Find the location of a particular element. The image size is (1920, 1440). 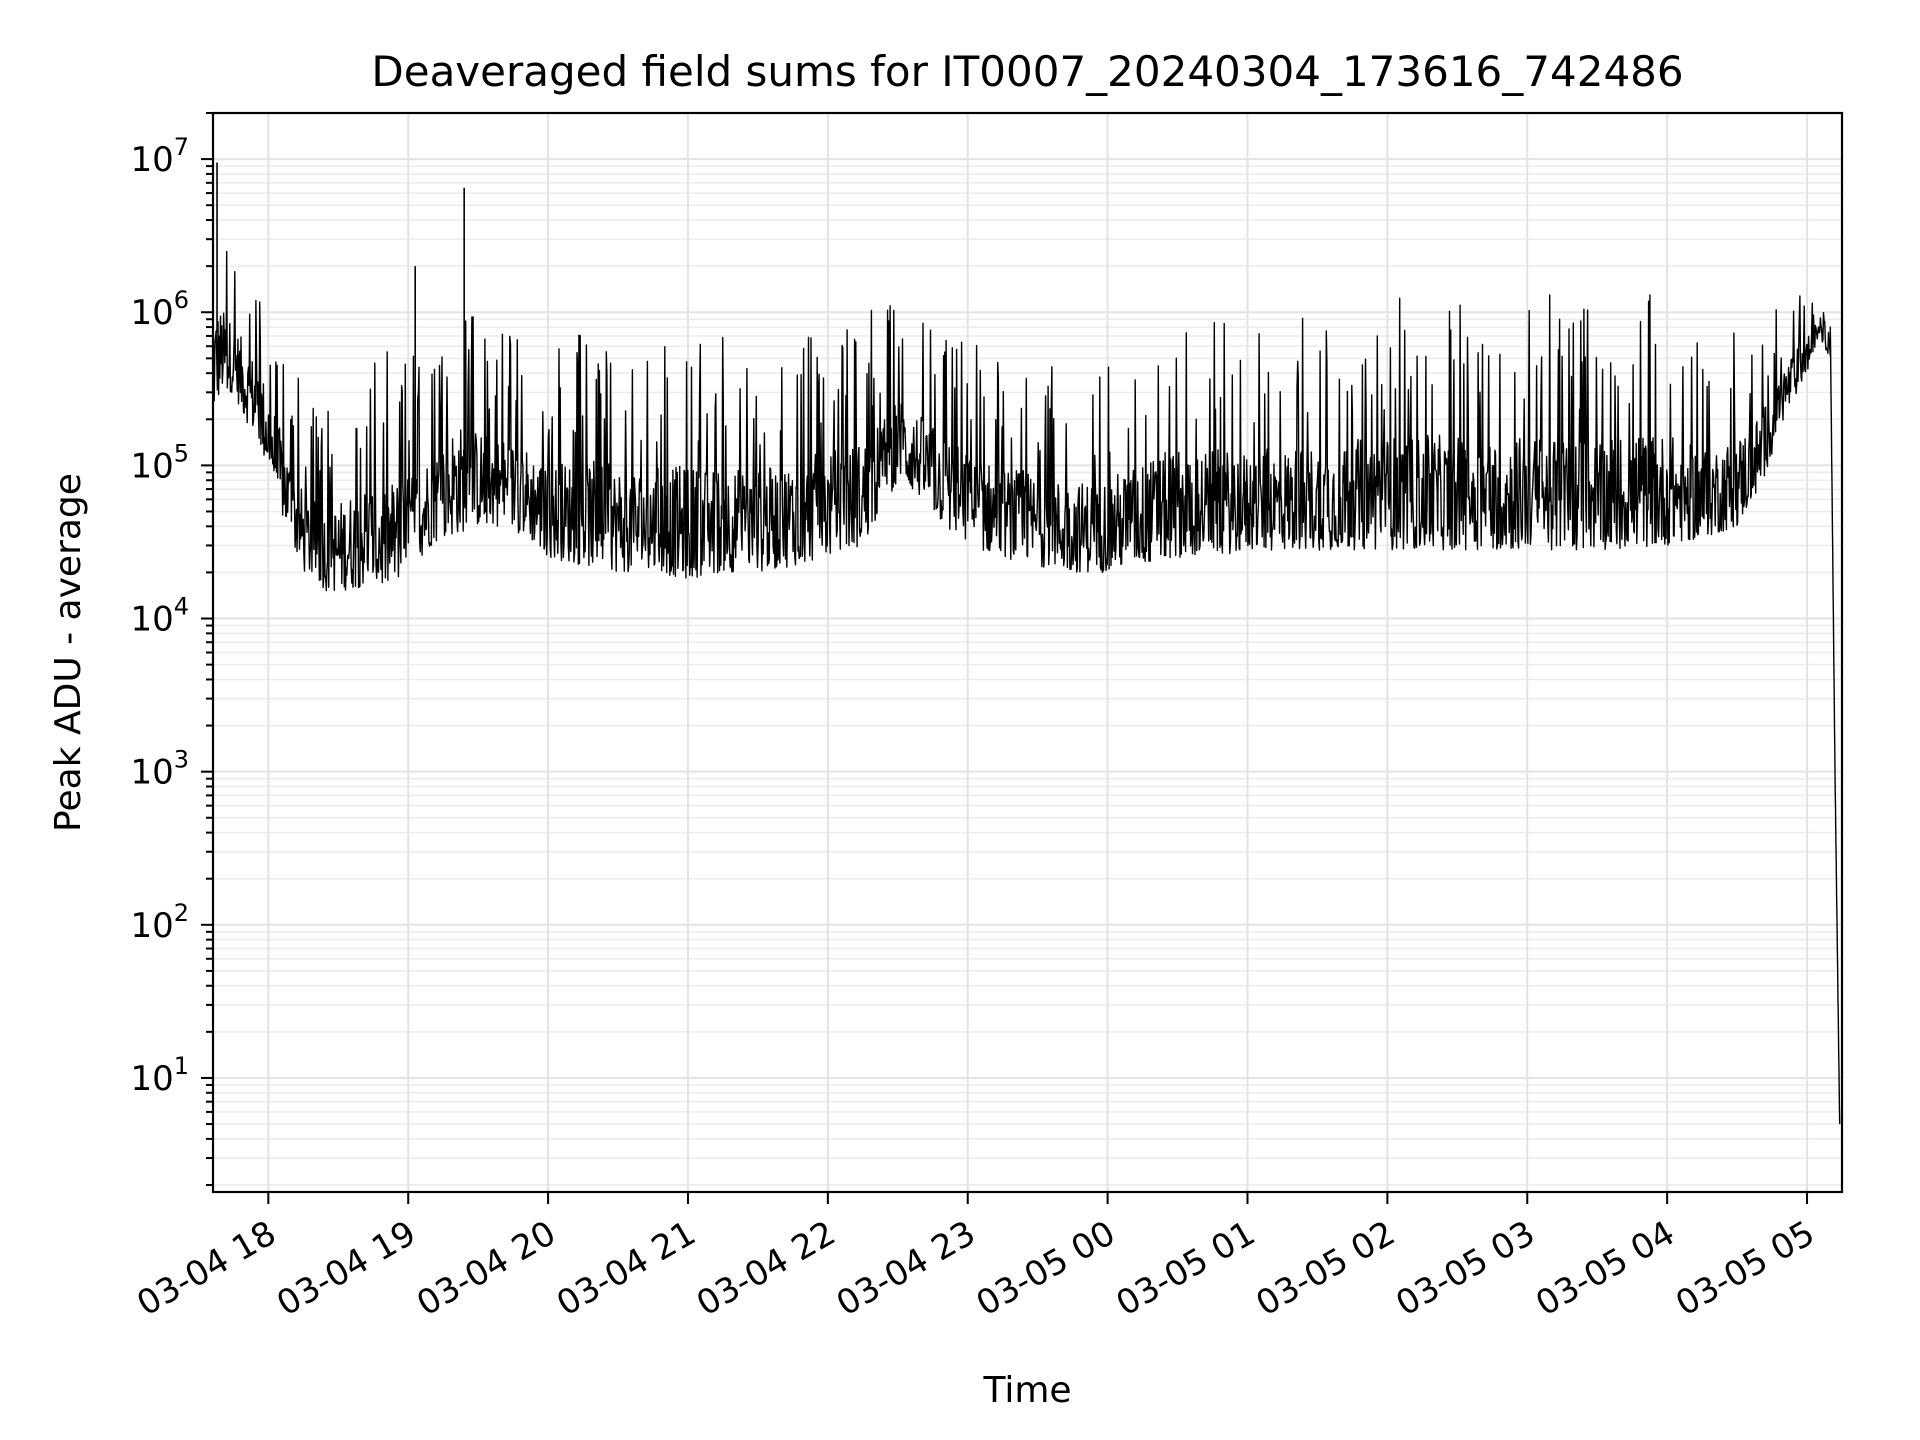

x-tick-label: 03-05 00 is located at coordinates (1046, 1268).